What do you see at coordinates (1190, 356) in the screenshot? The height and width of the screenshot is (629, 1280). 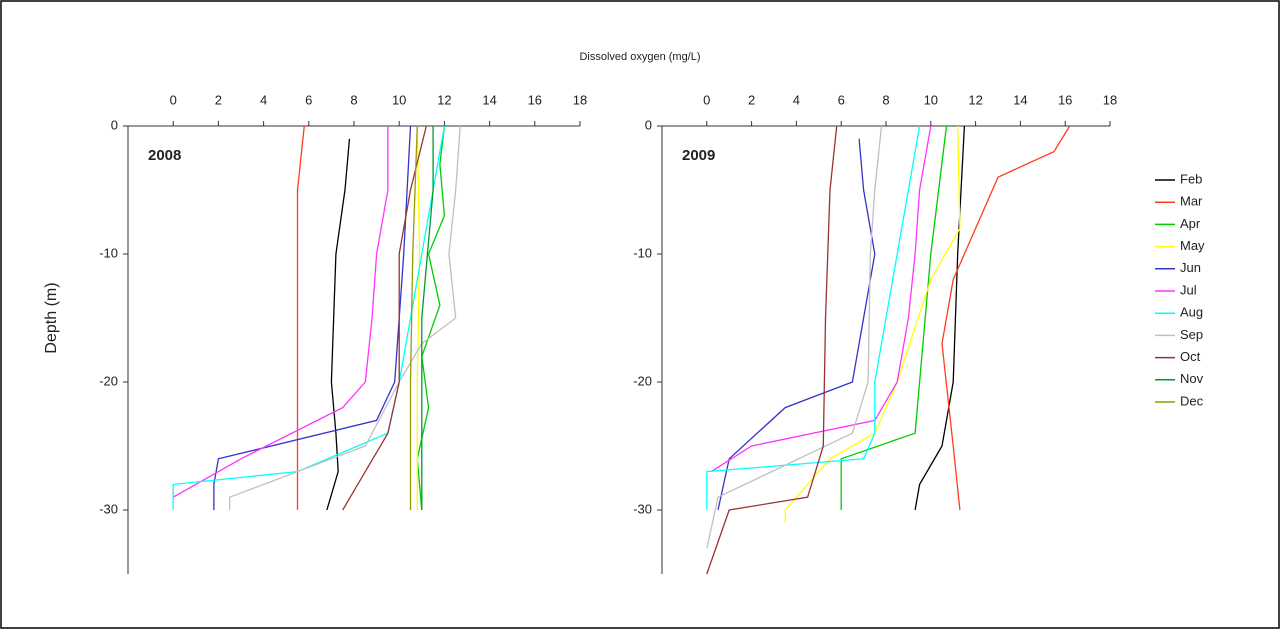 I see `legend-label: Oct` at bounding box center [1190, 356].